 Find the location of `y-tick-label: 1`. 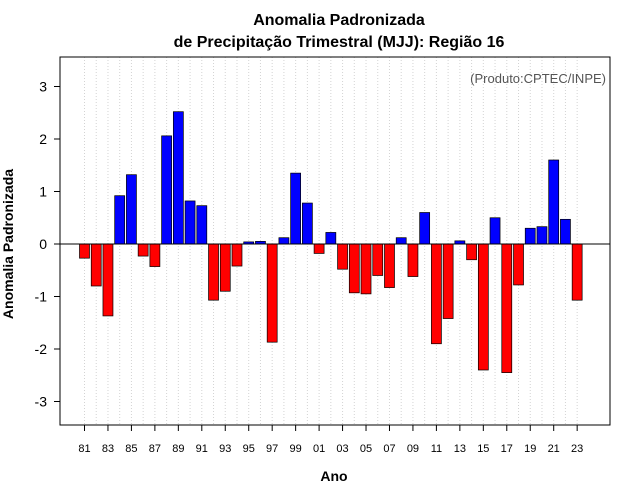

y-tick-label: 1 is located at coordinates (43, 192).